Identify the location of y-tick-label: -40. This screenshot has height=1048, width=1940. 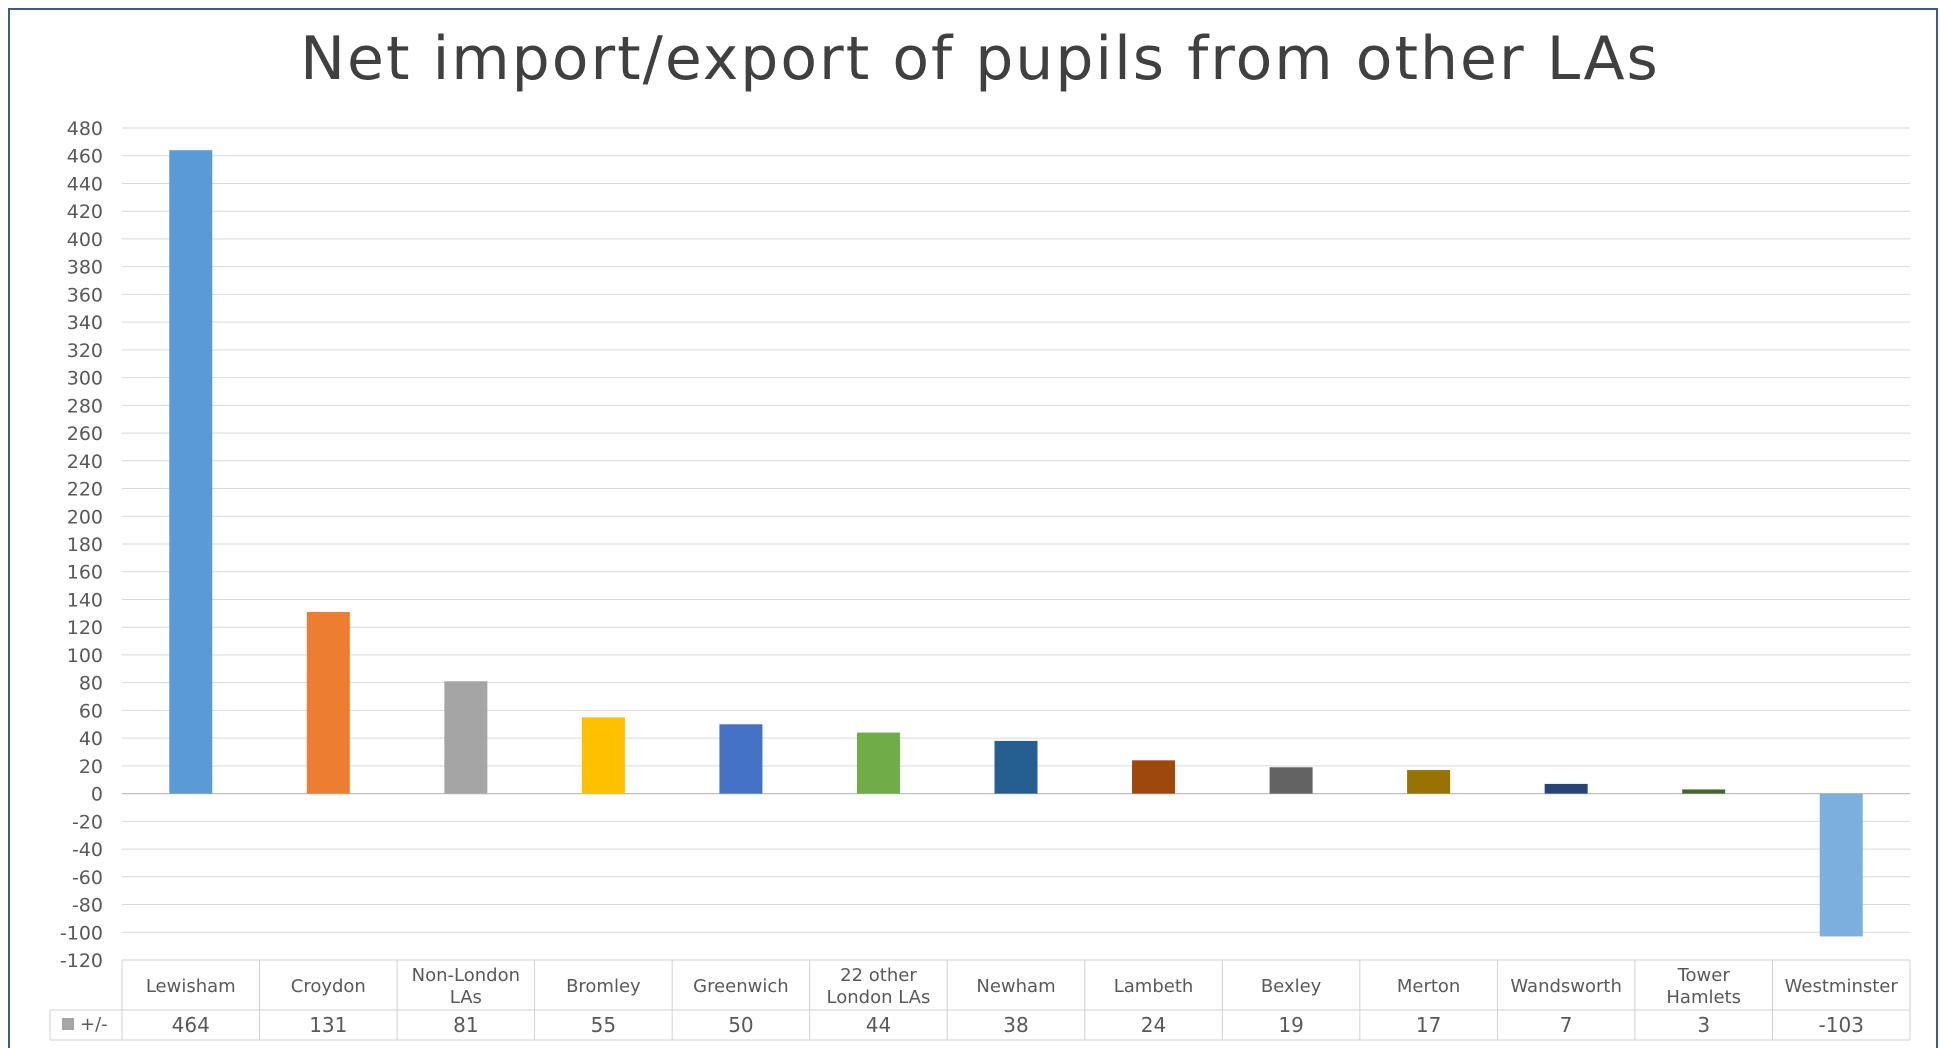
(87, 850).